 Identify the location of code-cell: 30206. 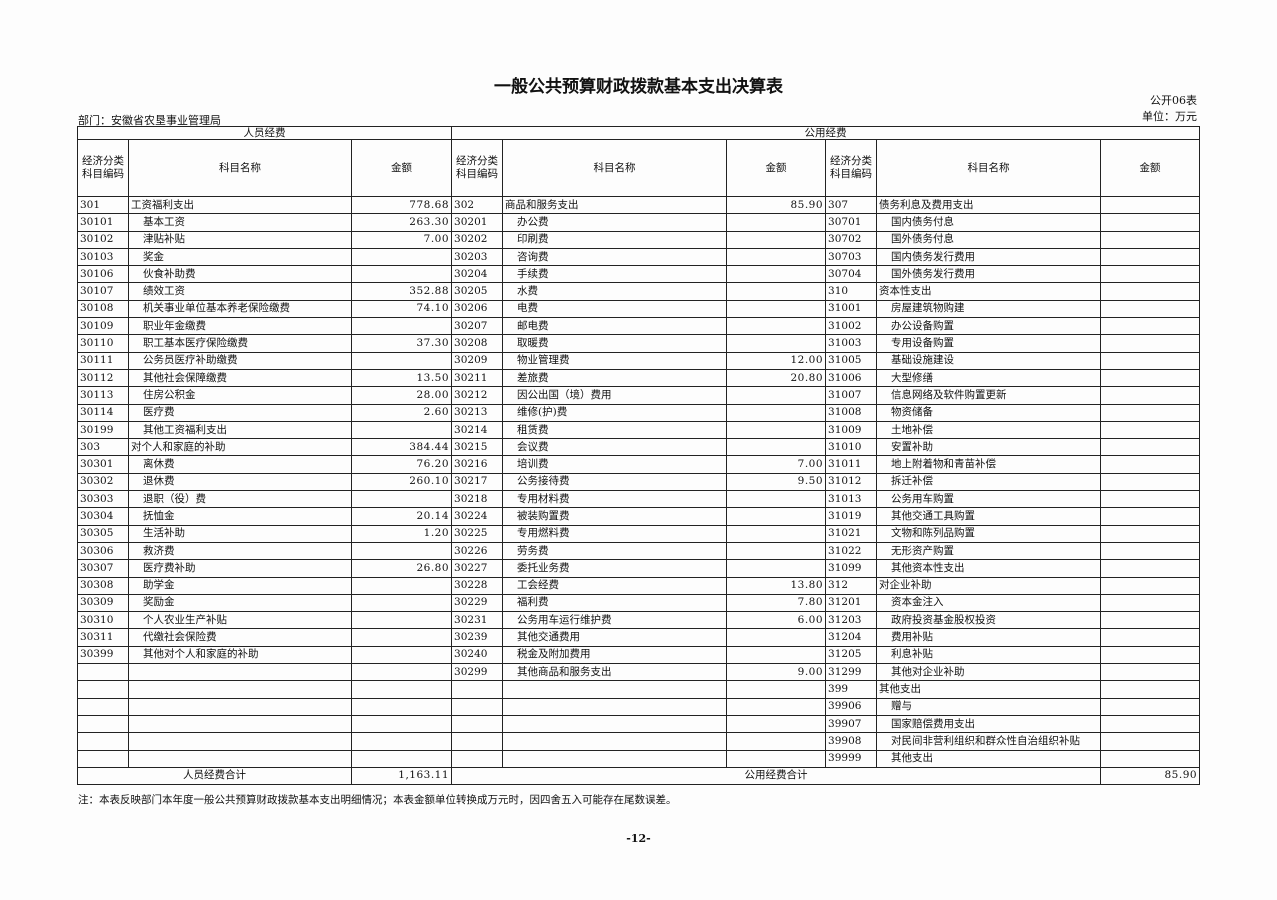
(477, 309).